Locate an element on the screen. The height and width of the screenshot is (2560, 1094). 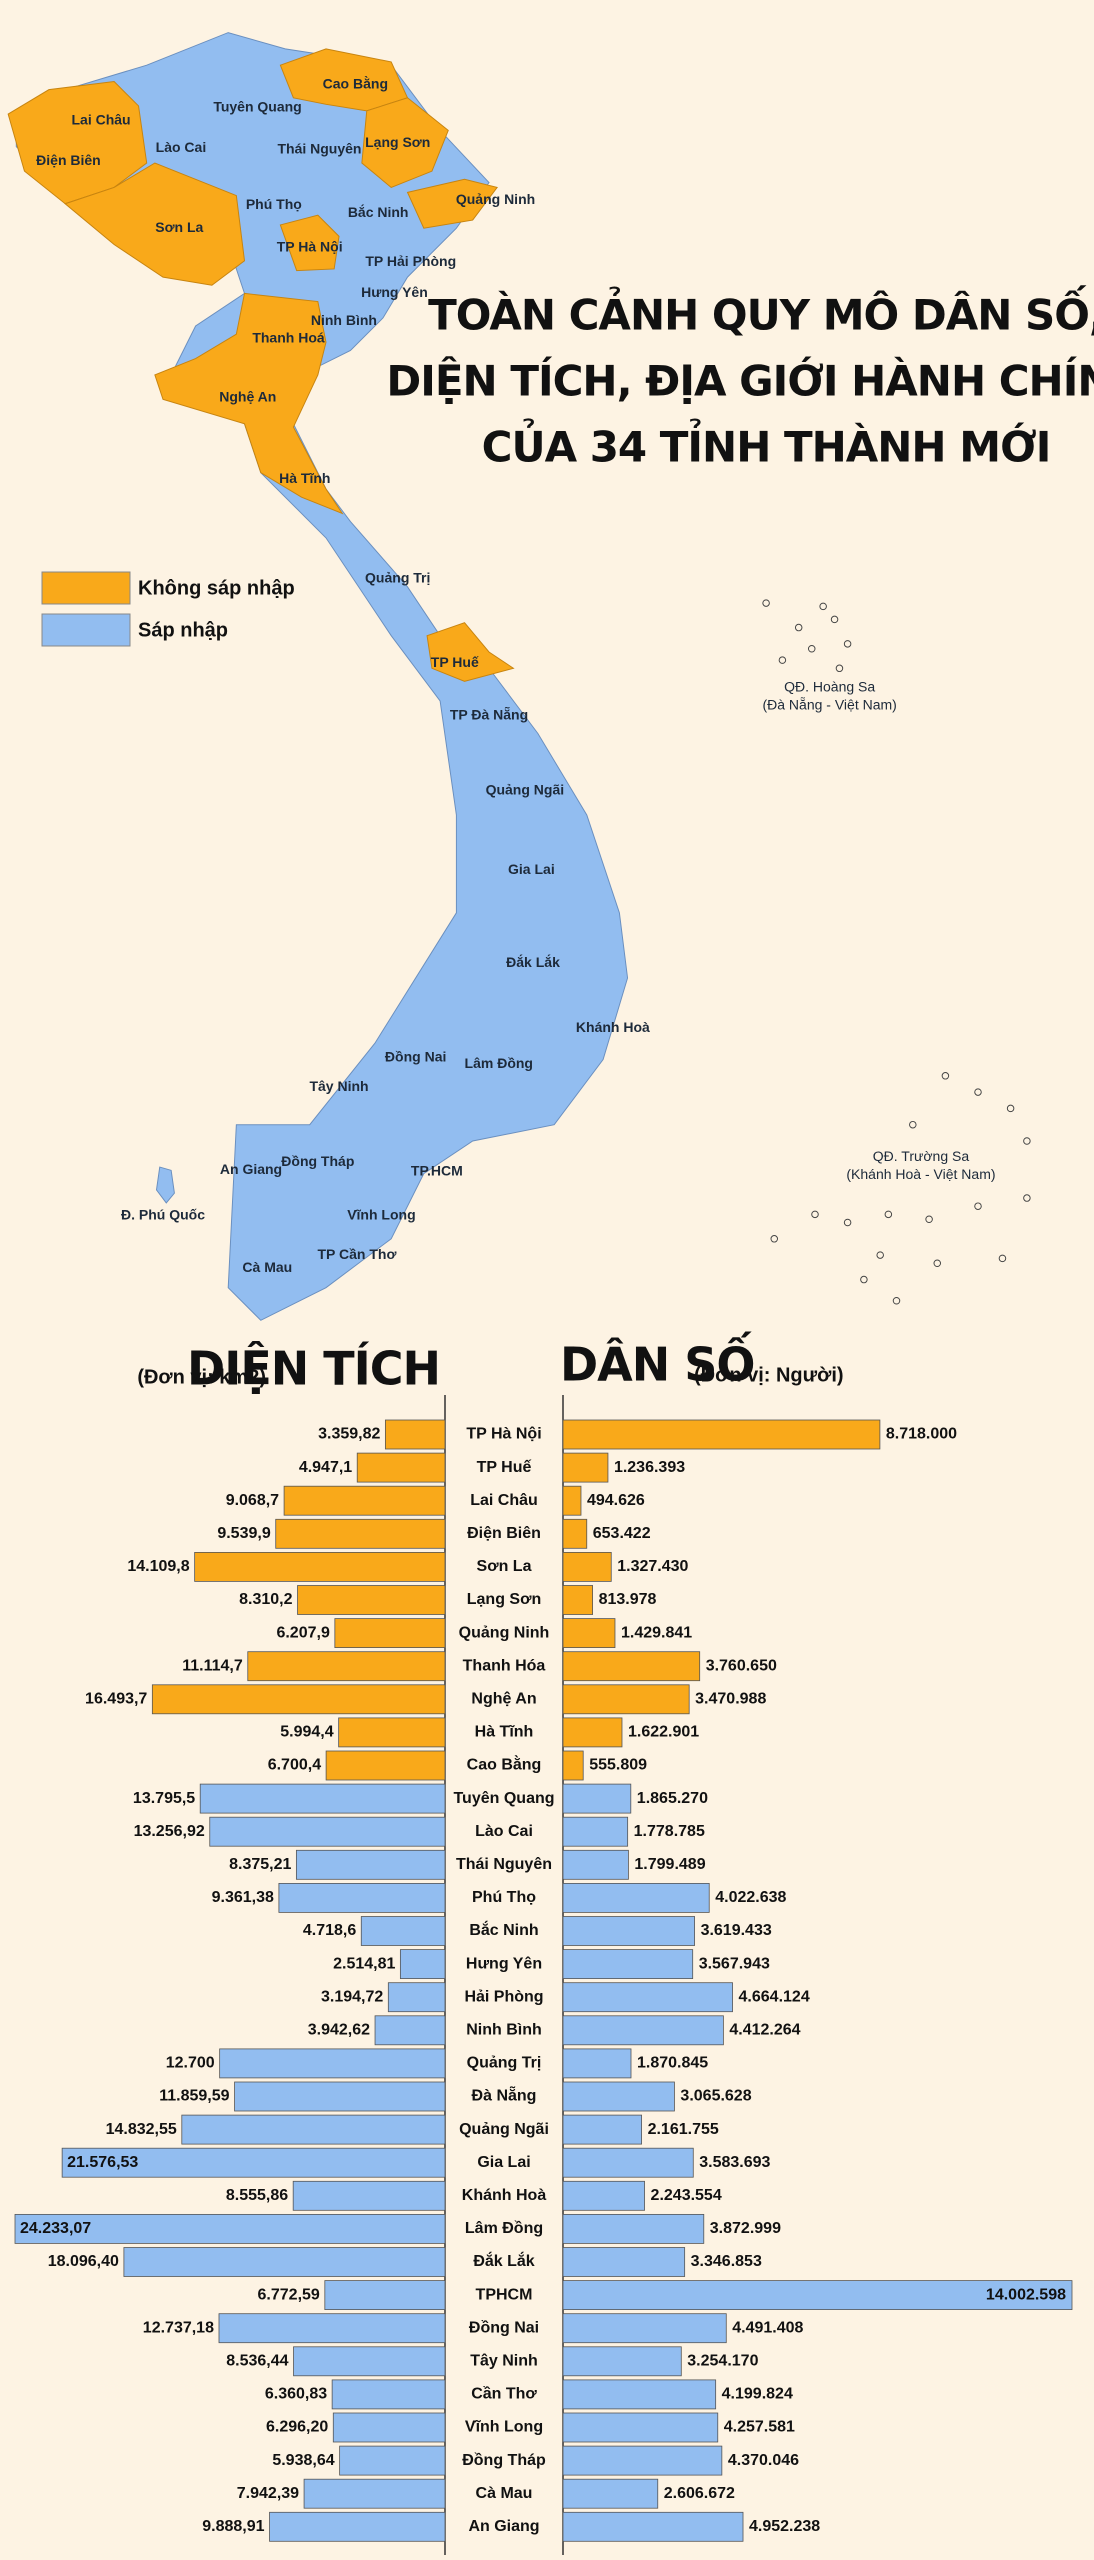
value-label: 13.795,5 is located at coordinates (164, 1798).